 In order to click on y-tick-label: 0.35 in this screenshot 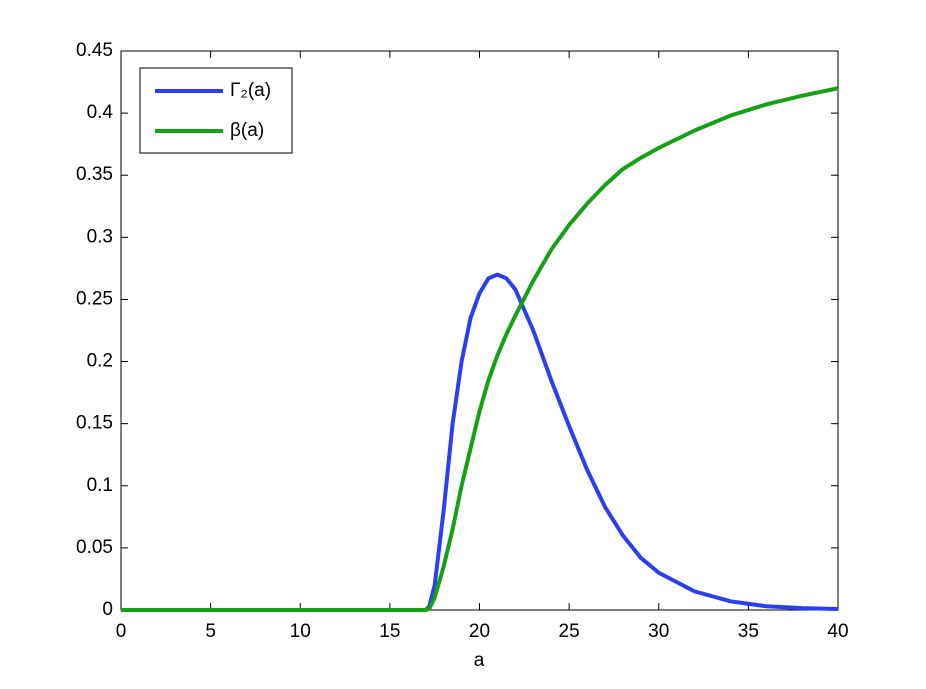, I will do `click(94, 174)`.